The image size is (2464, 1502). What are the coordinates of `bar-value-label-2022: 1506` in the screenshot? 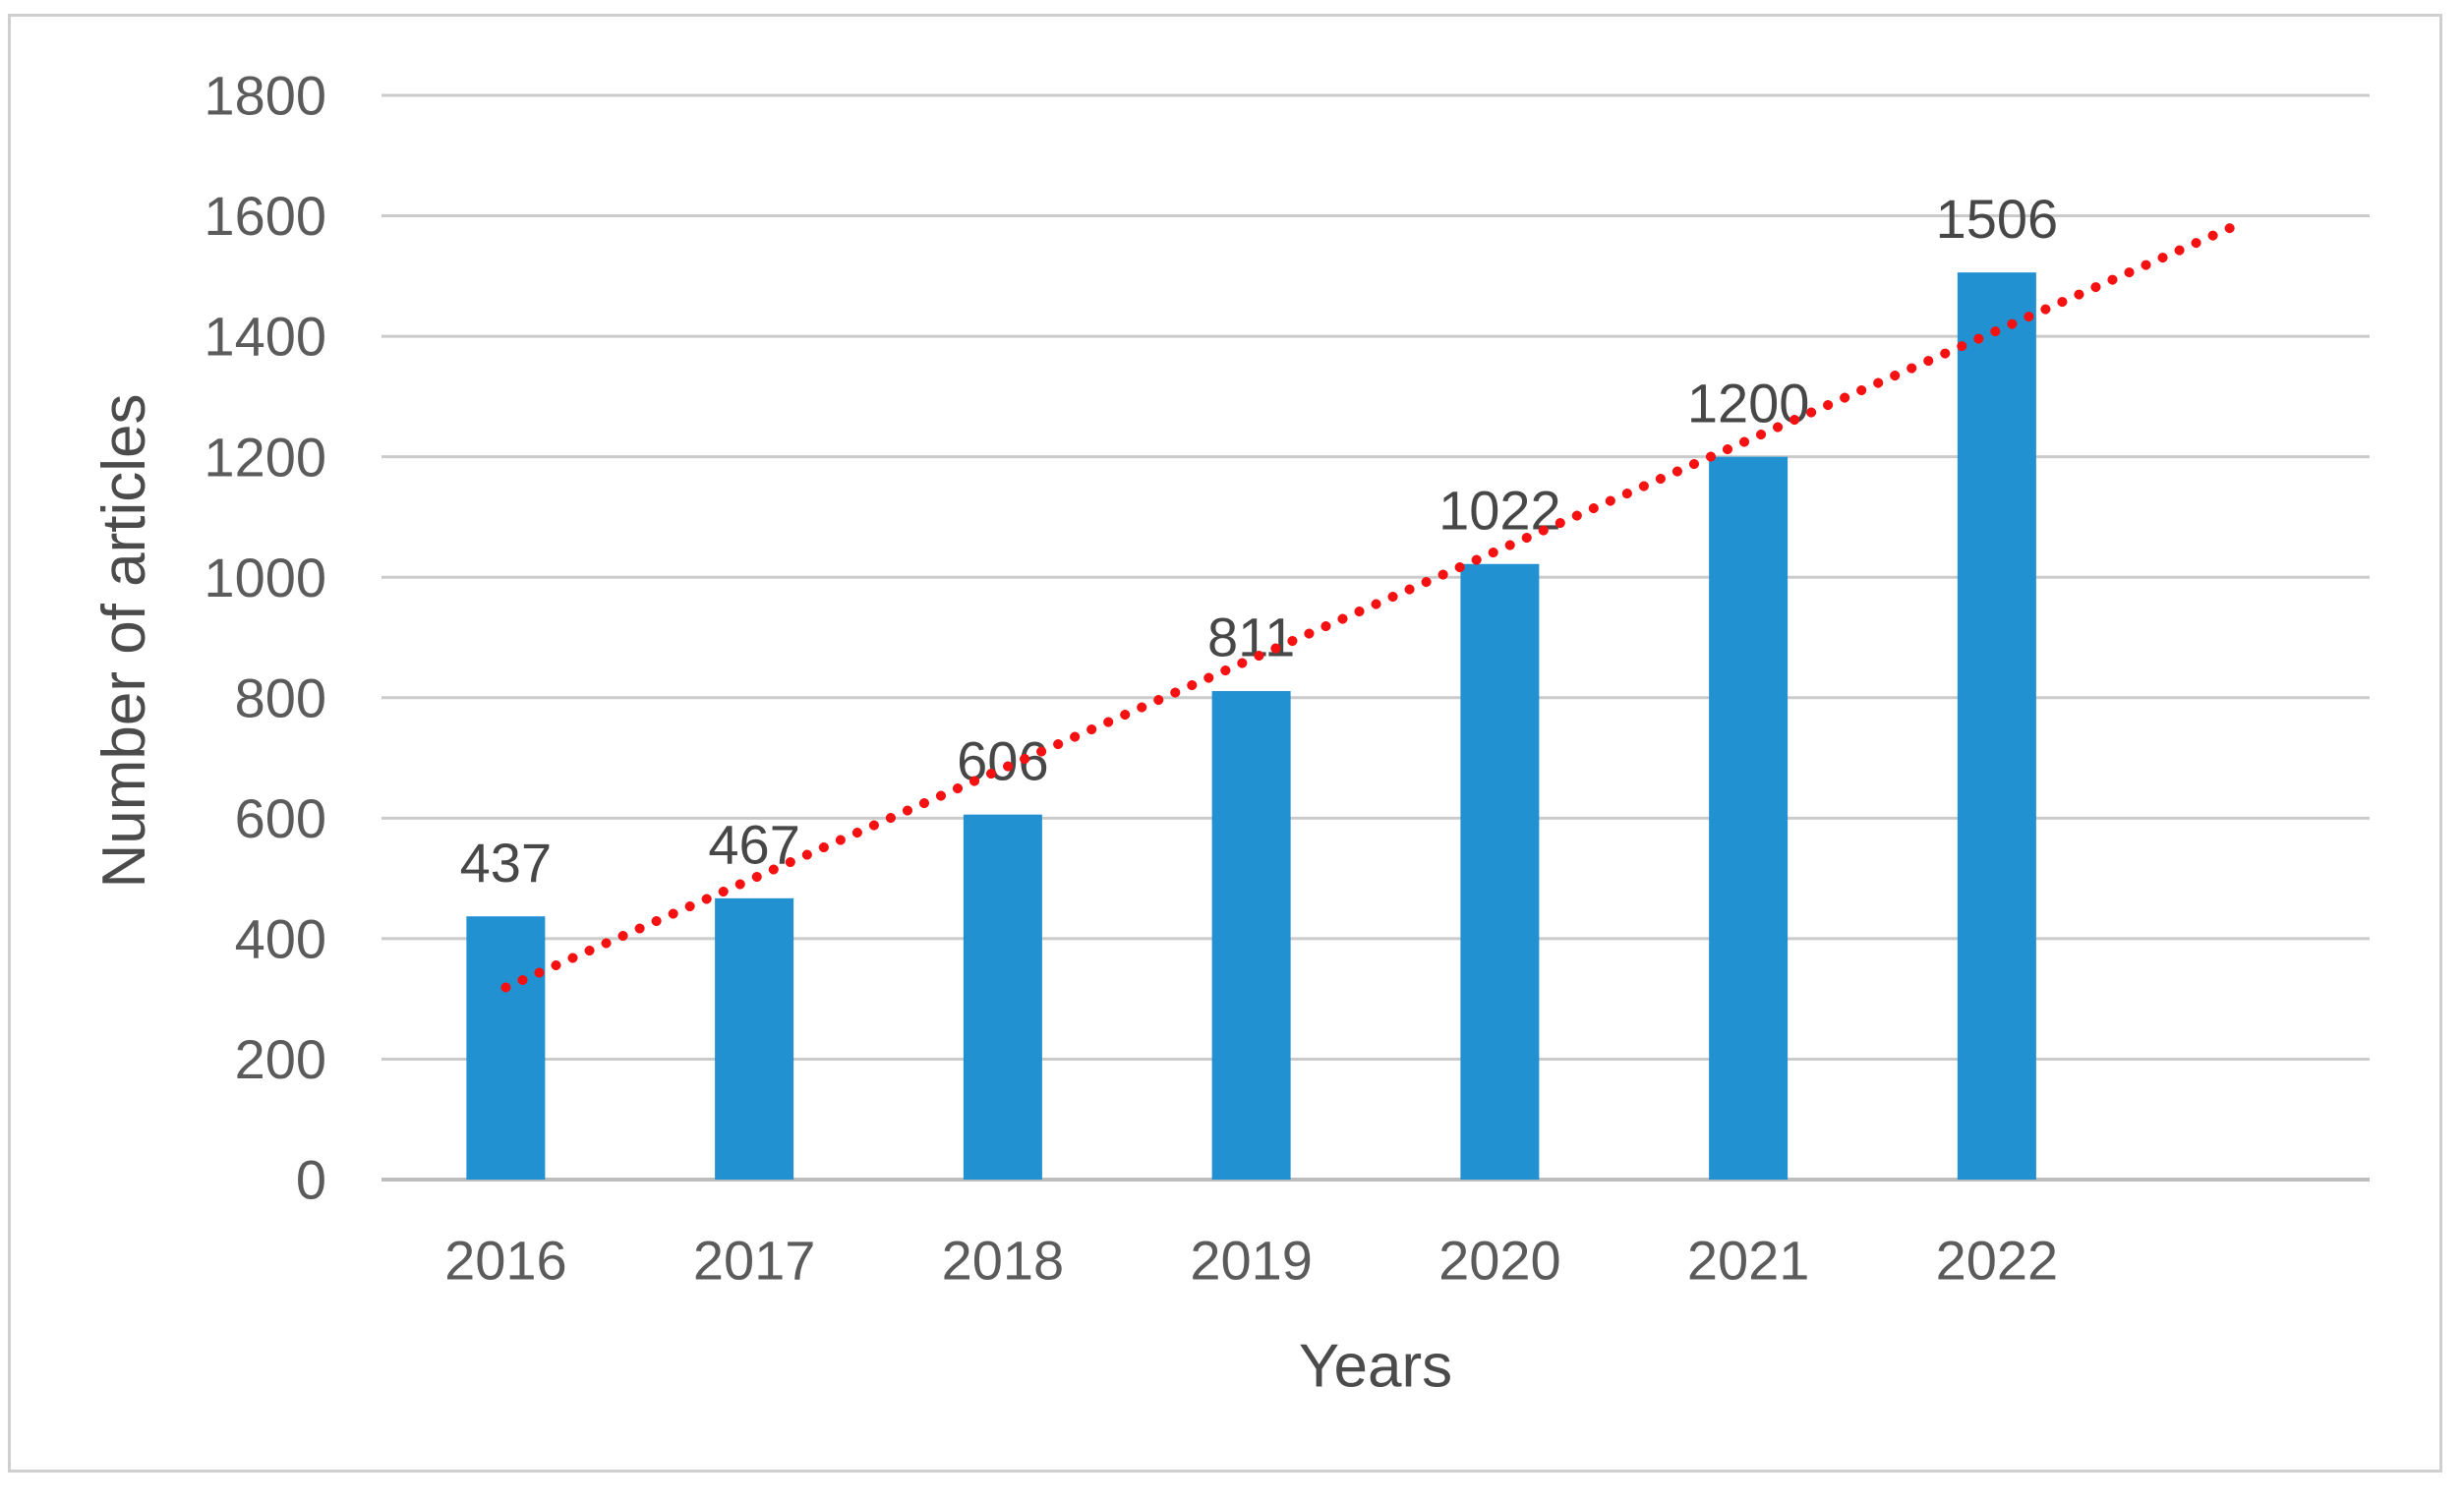 It's located at (1997, 219).